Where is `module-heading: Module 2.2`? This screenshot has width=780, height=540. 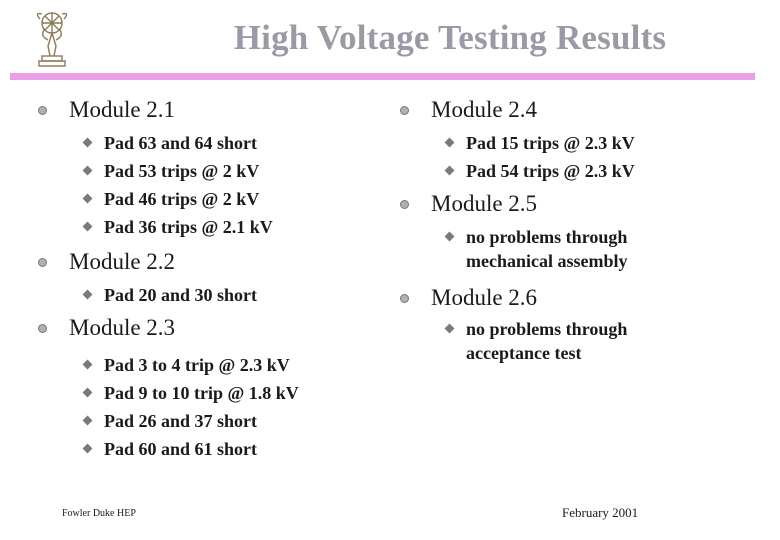
module-heading: Module 2.2 is located at coordinates (122, 261).